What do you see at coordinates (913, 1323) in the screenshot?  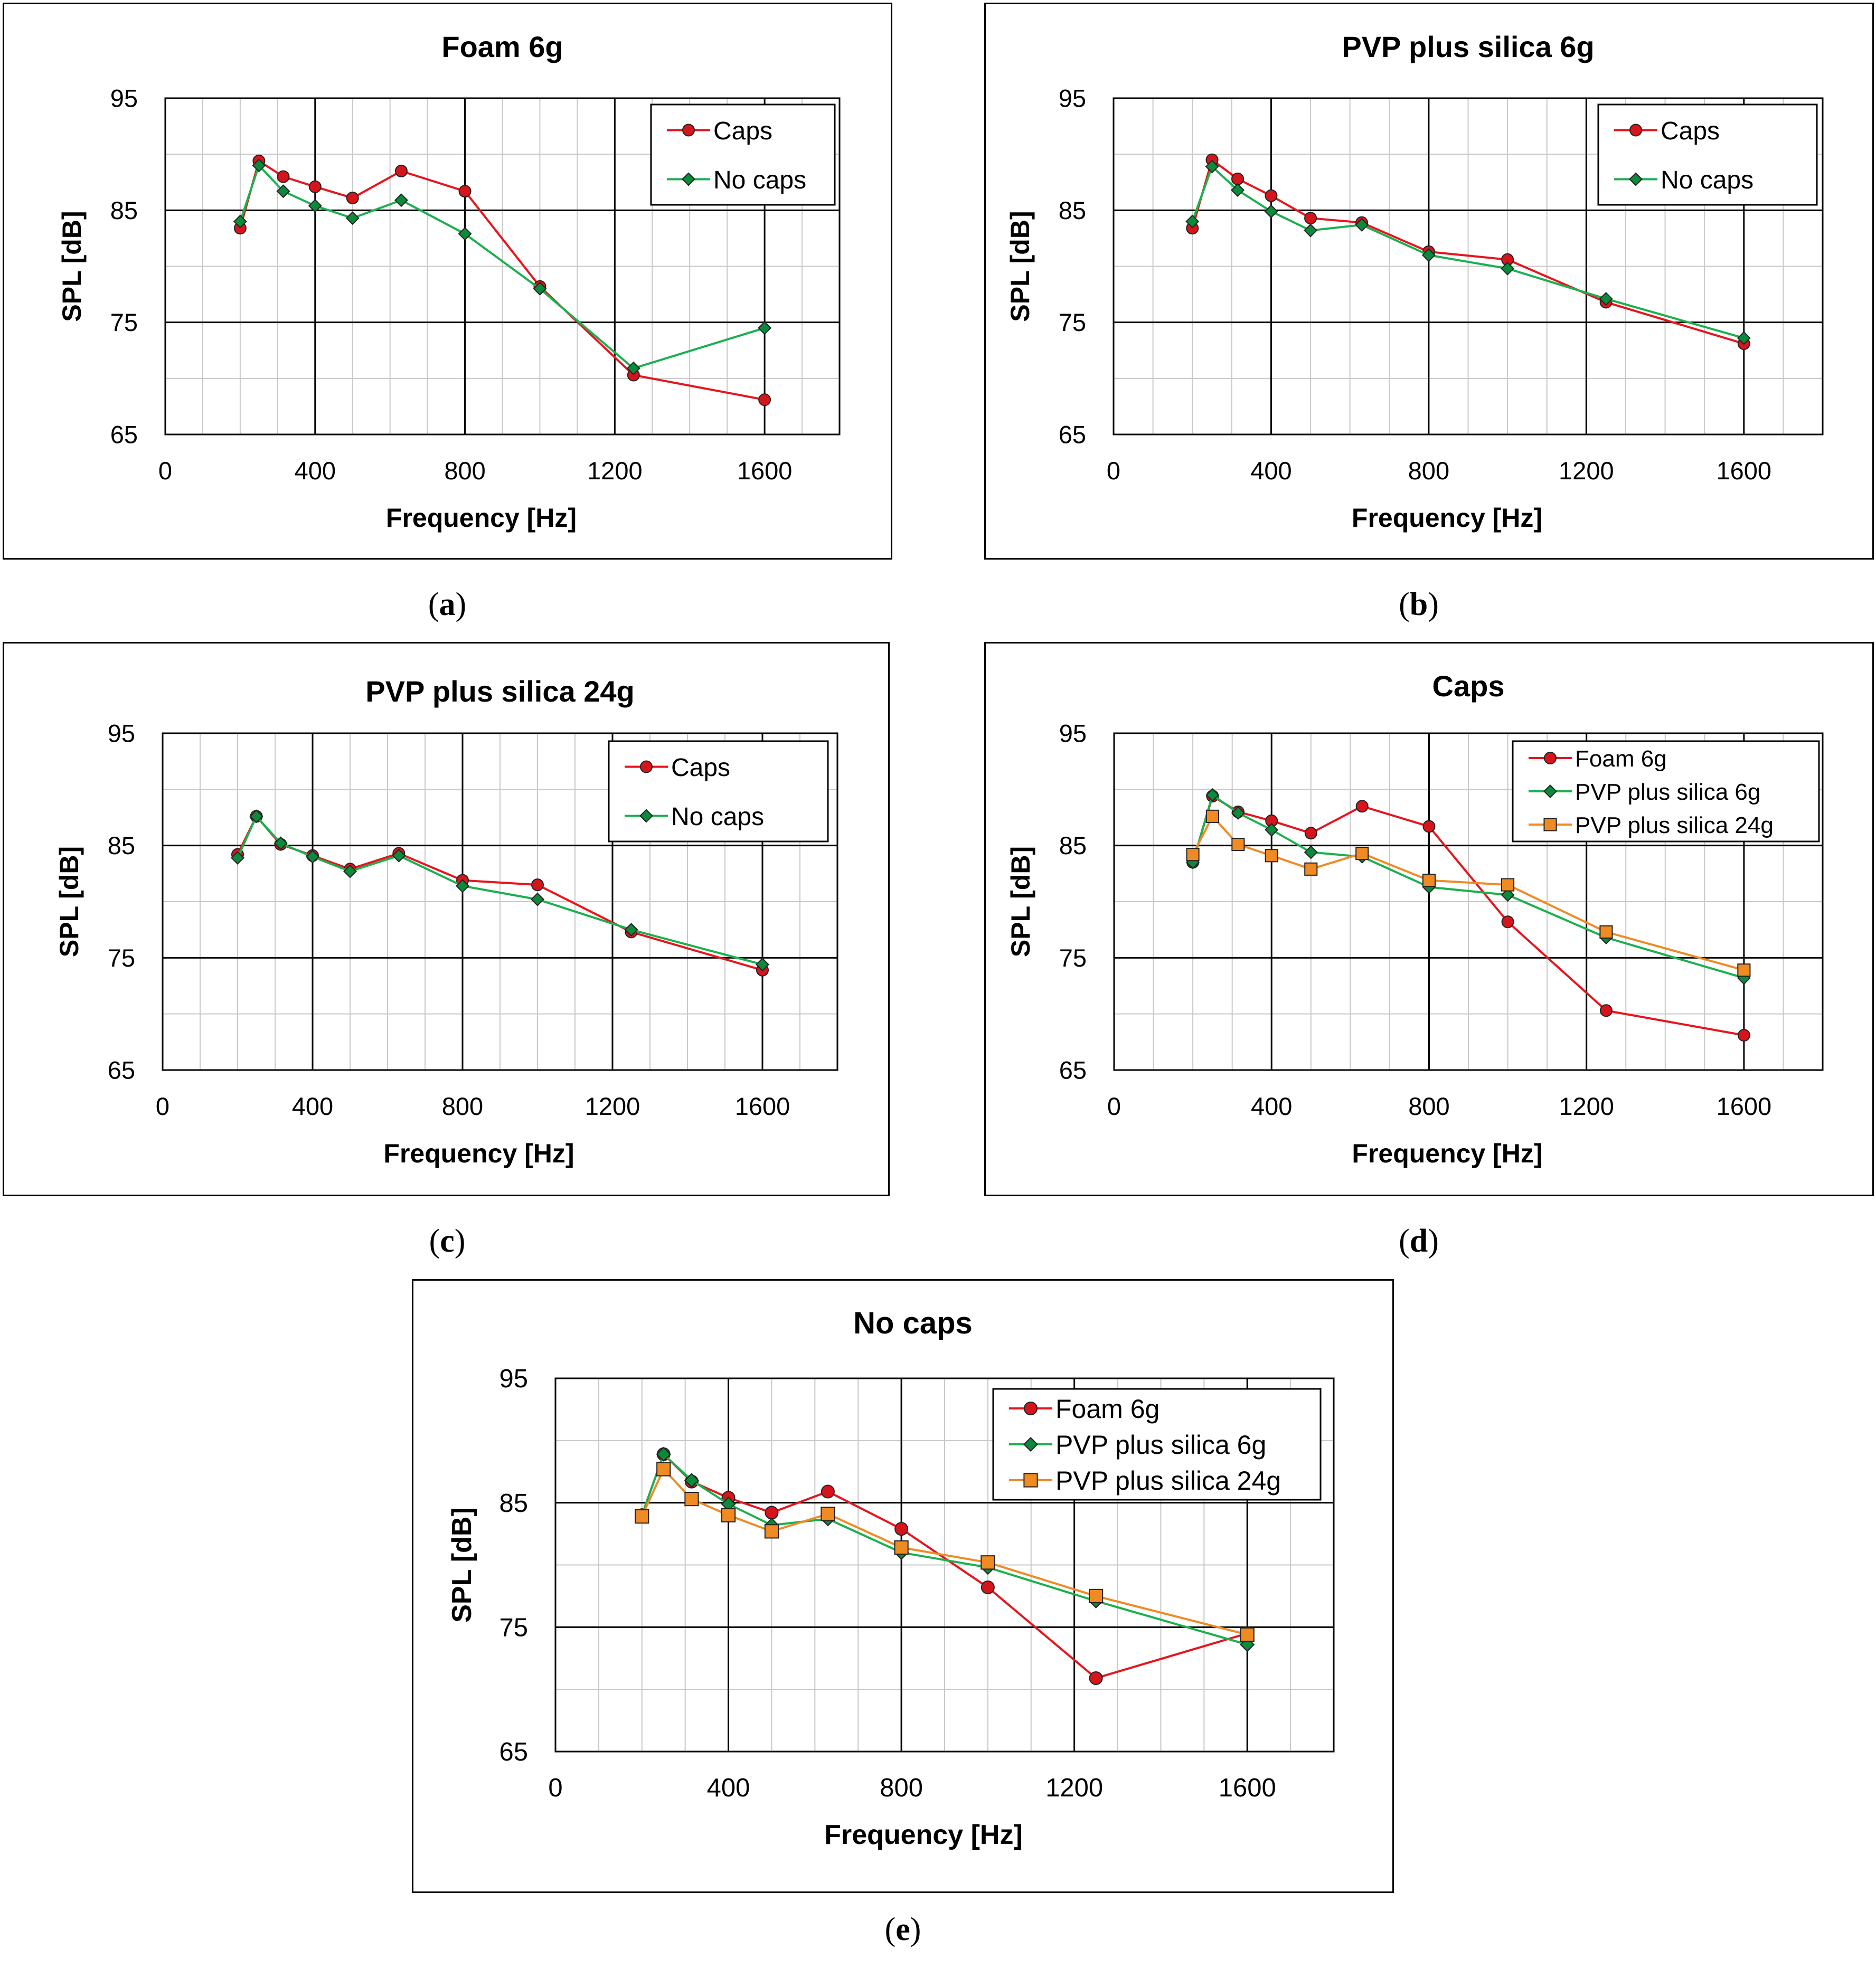 I see `chart-title: No caps` at bounding box center [913, 1323].